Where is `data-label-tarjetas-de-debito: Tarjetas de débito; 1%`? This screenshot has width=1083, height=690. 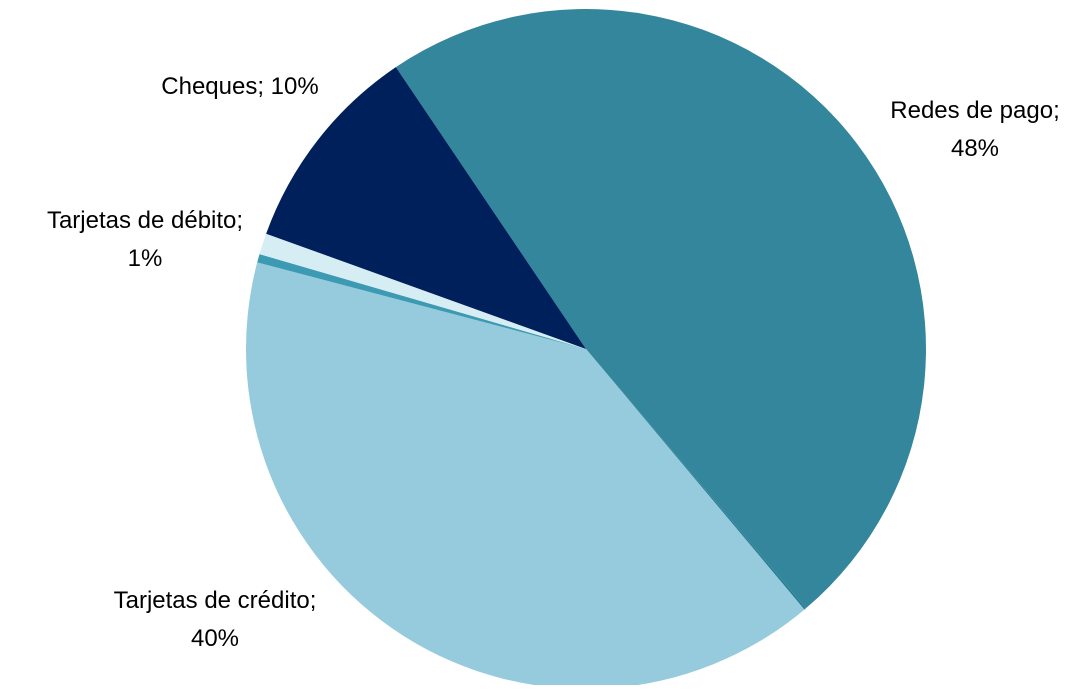
data-label-tarjetas-de-debito: Tarjetas de débito; 1% is located at coordinates (145, 239).